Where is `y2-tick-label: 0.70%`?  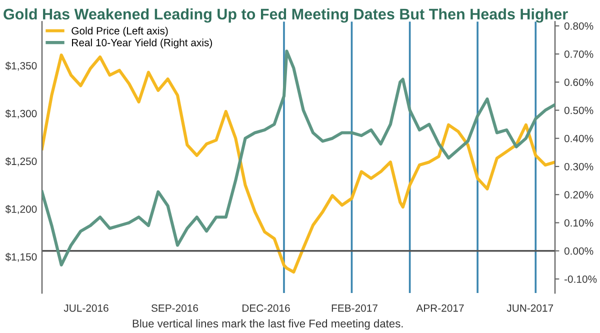
y2-tick-label: 0.70% is located at coordinates (579, 54).